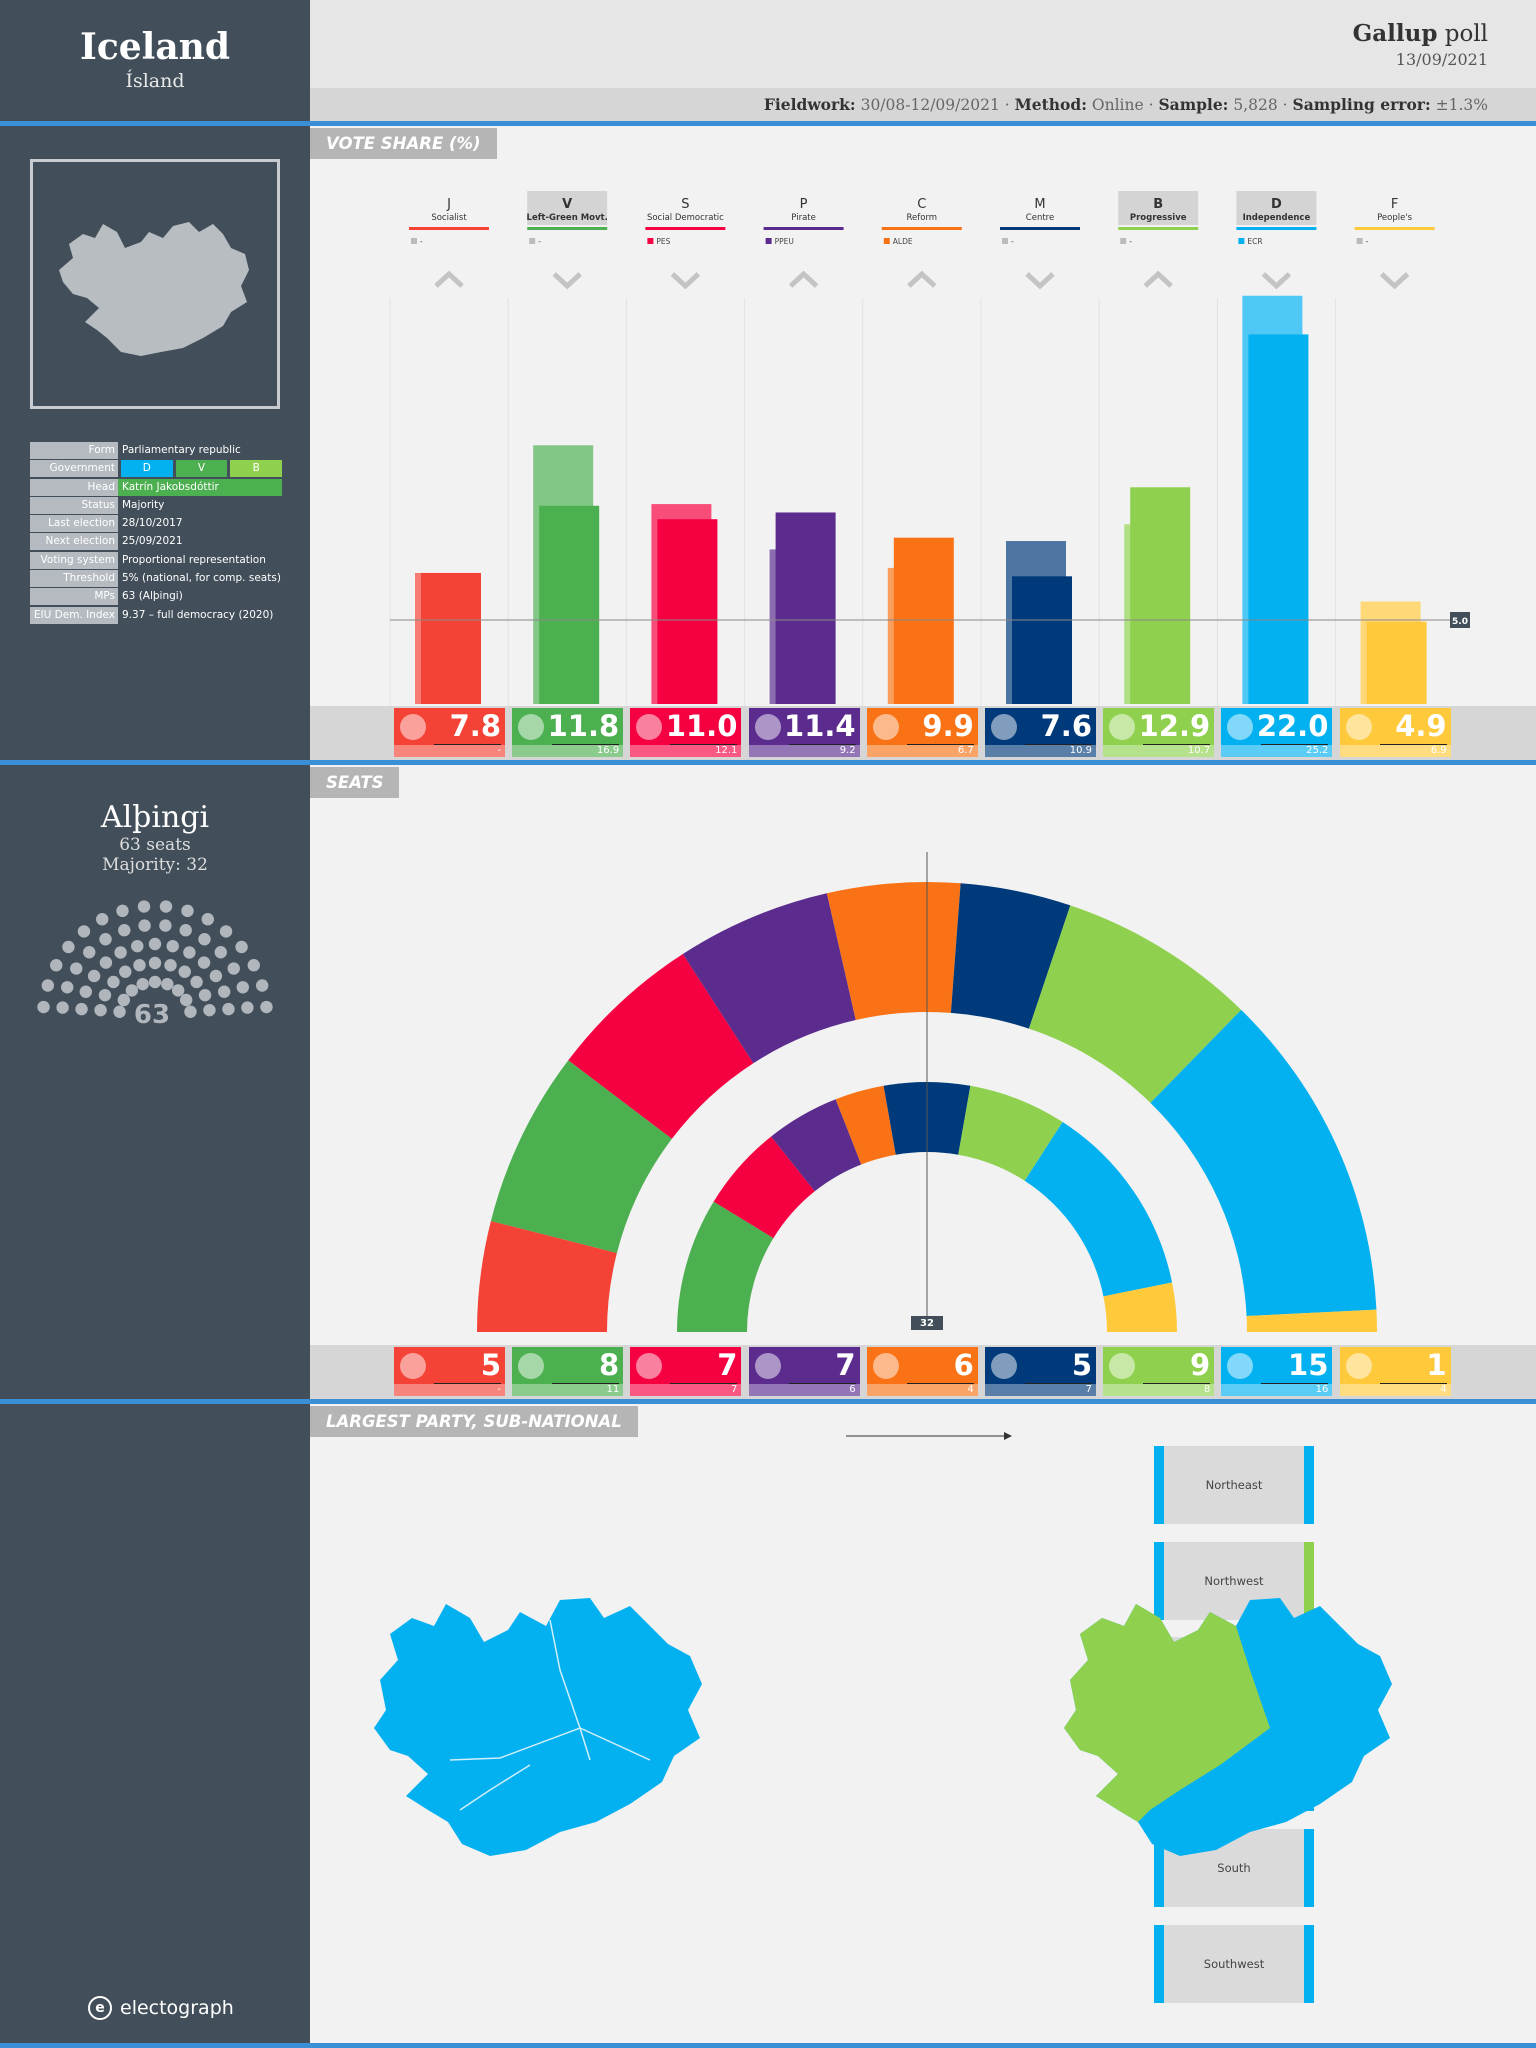  Describe the element at coordinates (1460, 620) in the screenshot. I see `threshold-badge` at that location.